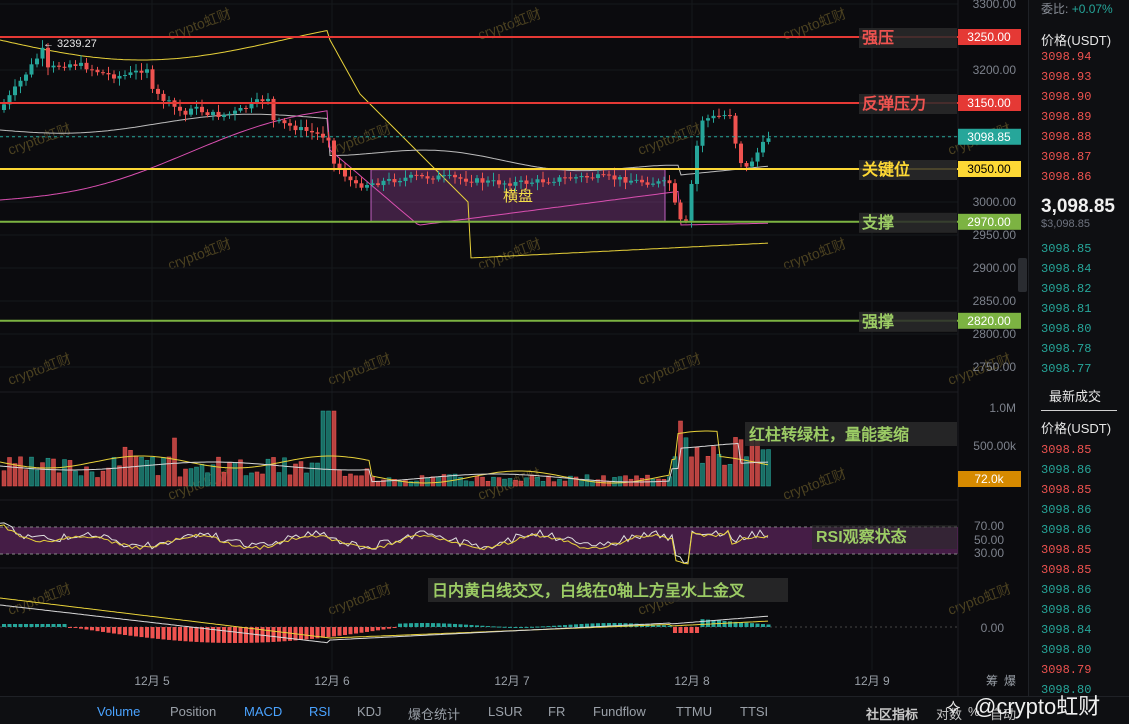 Image resolution: width=1129 pixels, height=724 pixels. Describe the element at coordinates (1066, 117) in the screenshot. I see `ask-price-row: 3098.89` at that location.